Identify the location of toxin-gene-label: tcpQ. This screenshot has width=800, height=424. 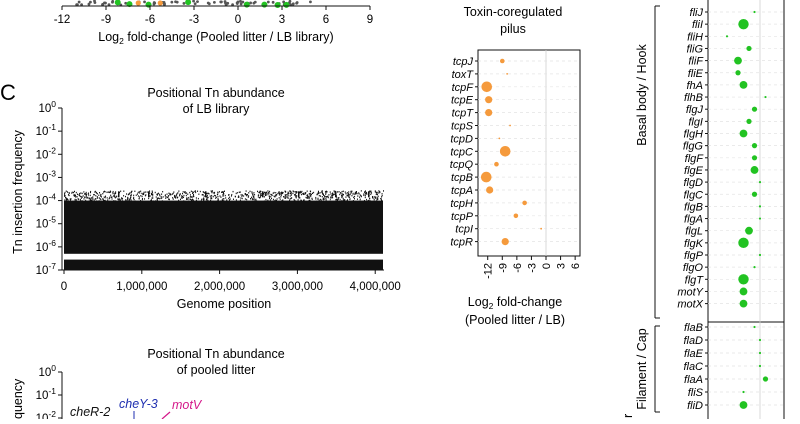
(462, 165).